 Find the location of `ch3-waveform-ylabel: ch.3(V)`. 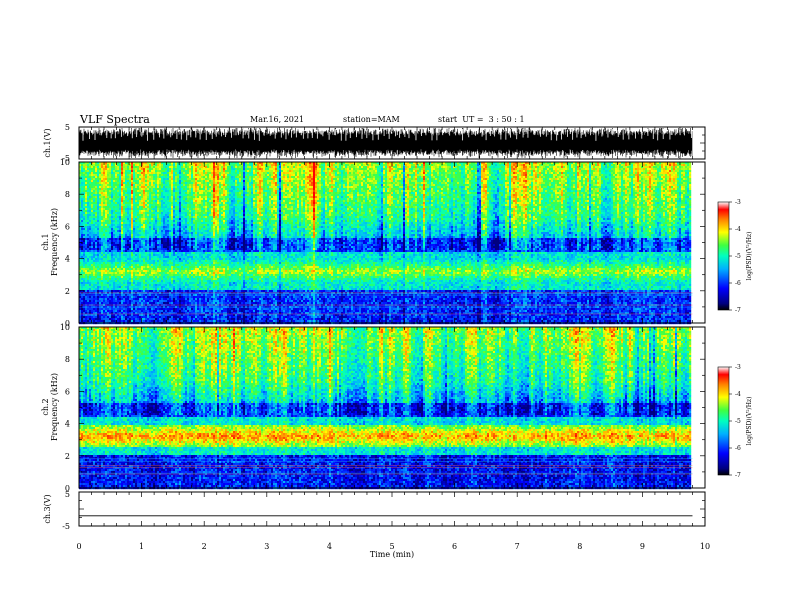

ch3-waveform-ylabel: ch.3(V) is located at coordinates (47, 508).